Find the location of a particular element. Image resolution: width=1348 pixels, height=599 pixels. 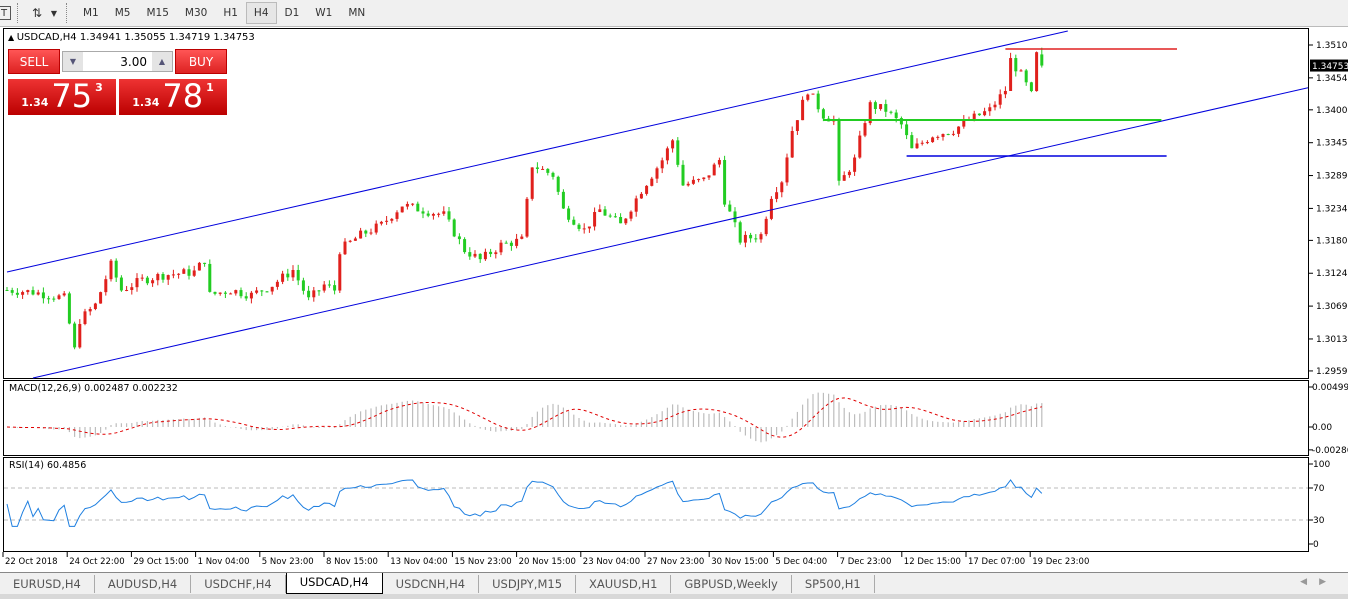

tab-gbpusd-weekly: GBPUSD,Weekly is located at coordinates (731, 584).